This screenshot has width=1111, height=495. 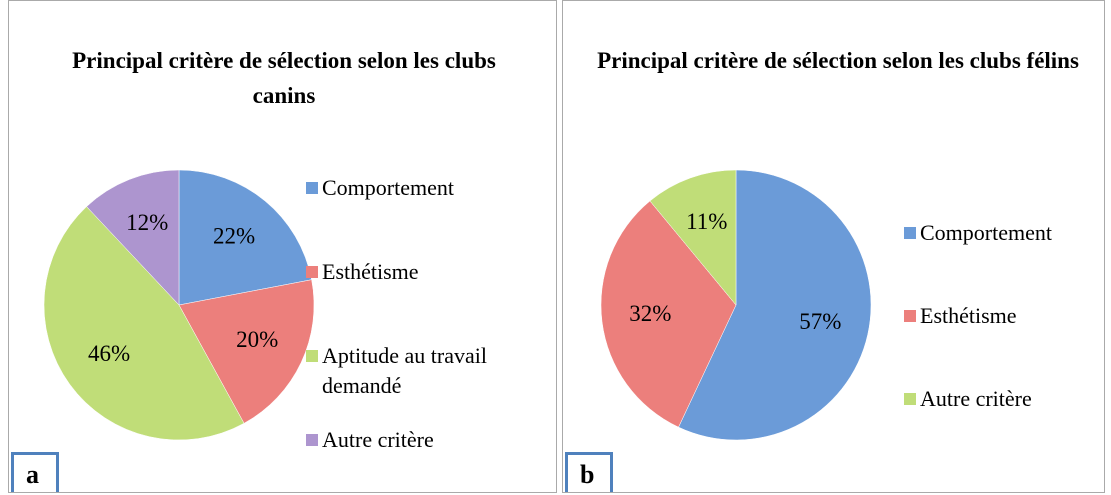 What do you see at coordinates (706, 221) in the screenshot?
I see `data-label: 11%` at bounding box center [706, 221].